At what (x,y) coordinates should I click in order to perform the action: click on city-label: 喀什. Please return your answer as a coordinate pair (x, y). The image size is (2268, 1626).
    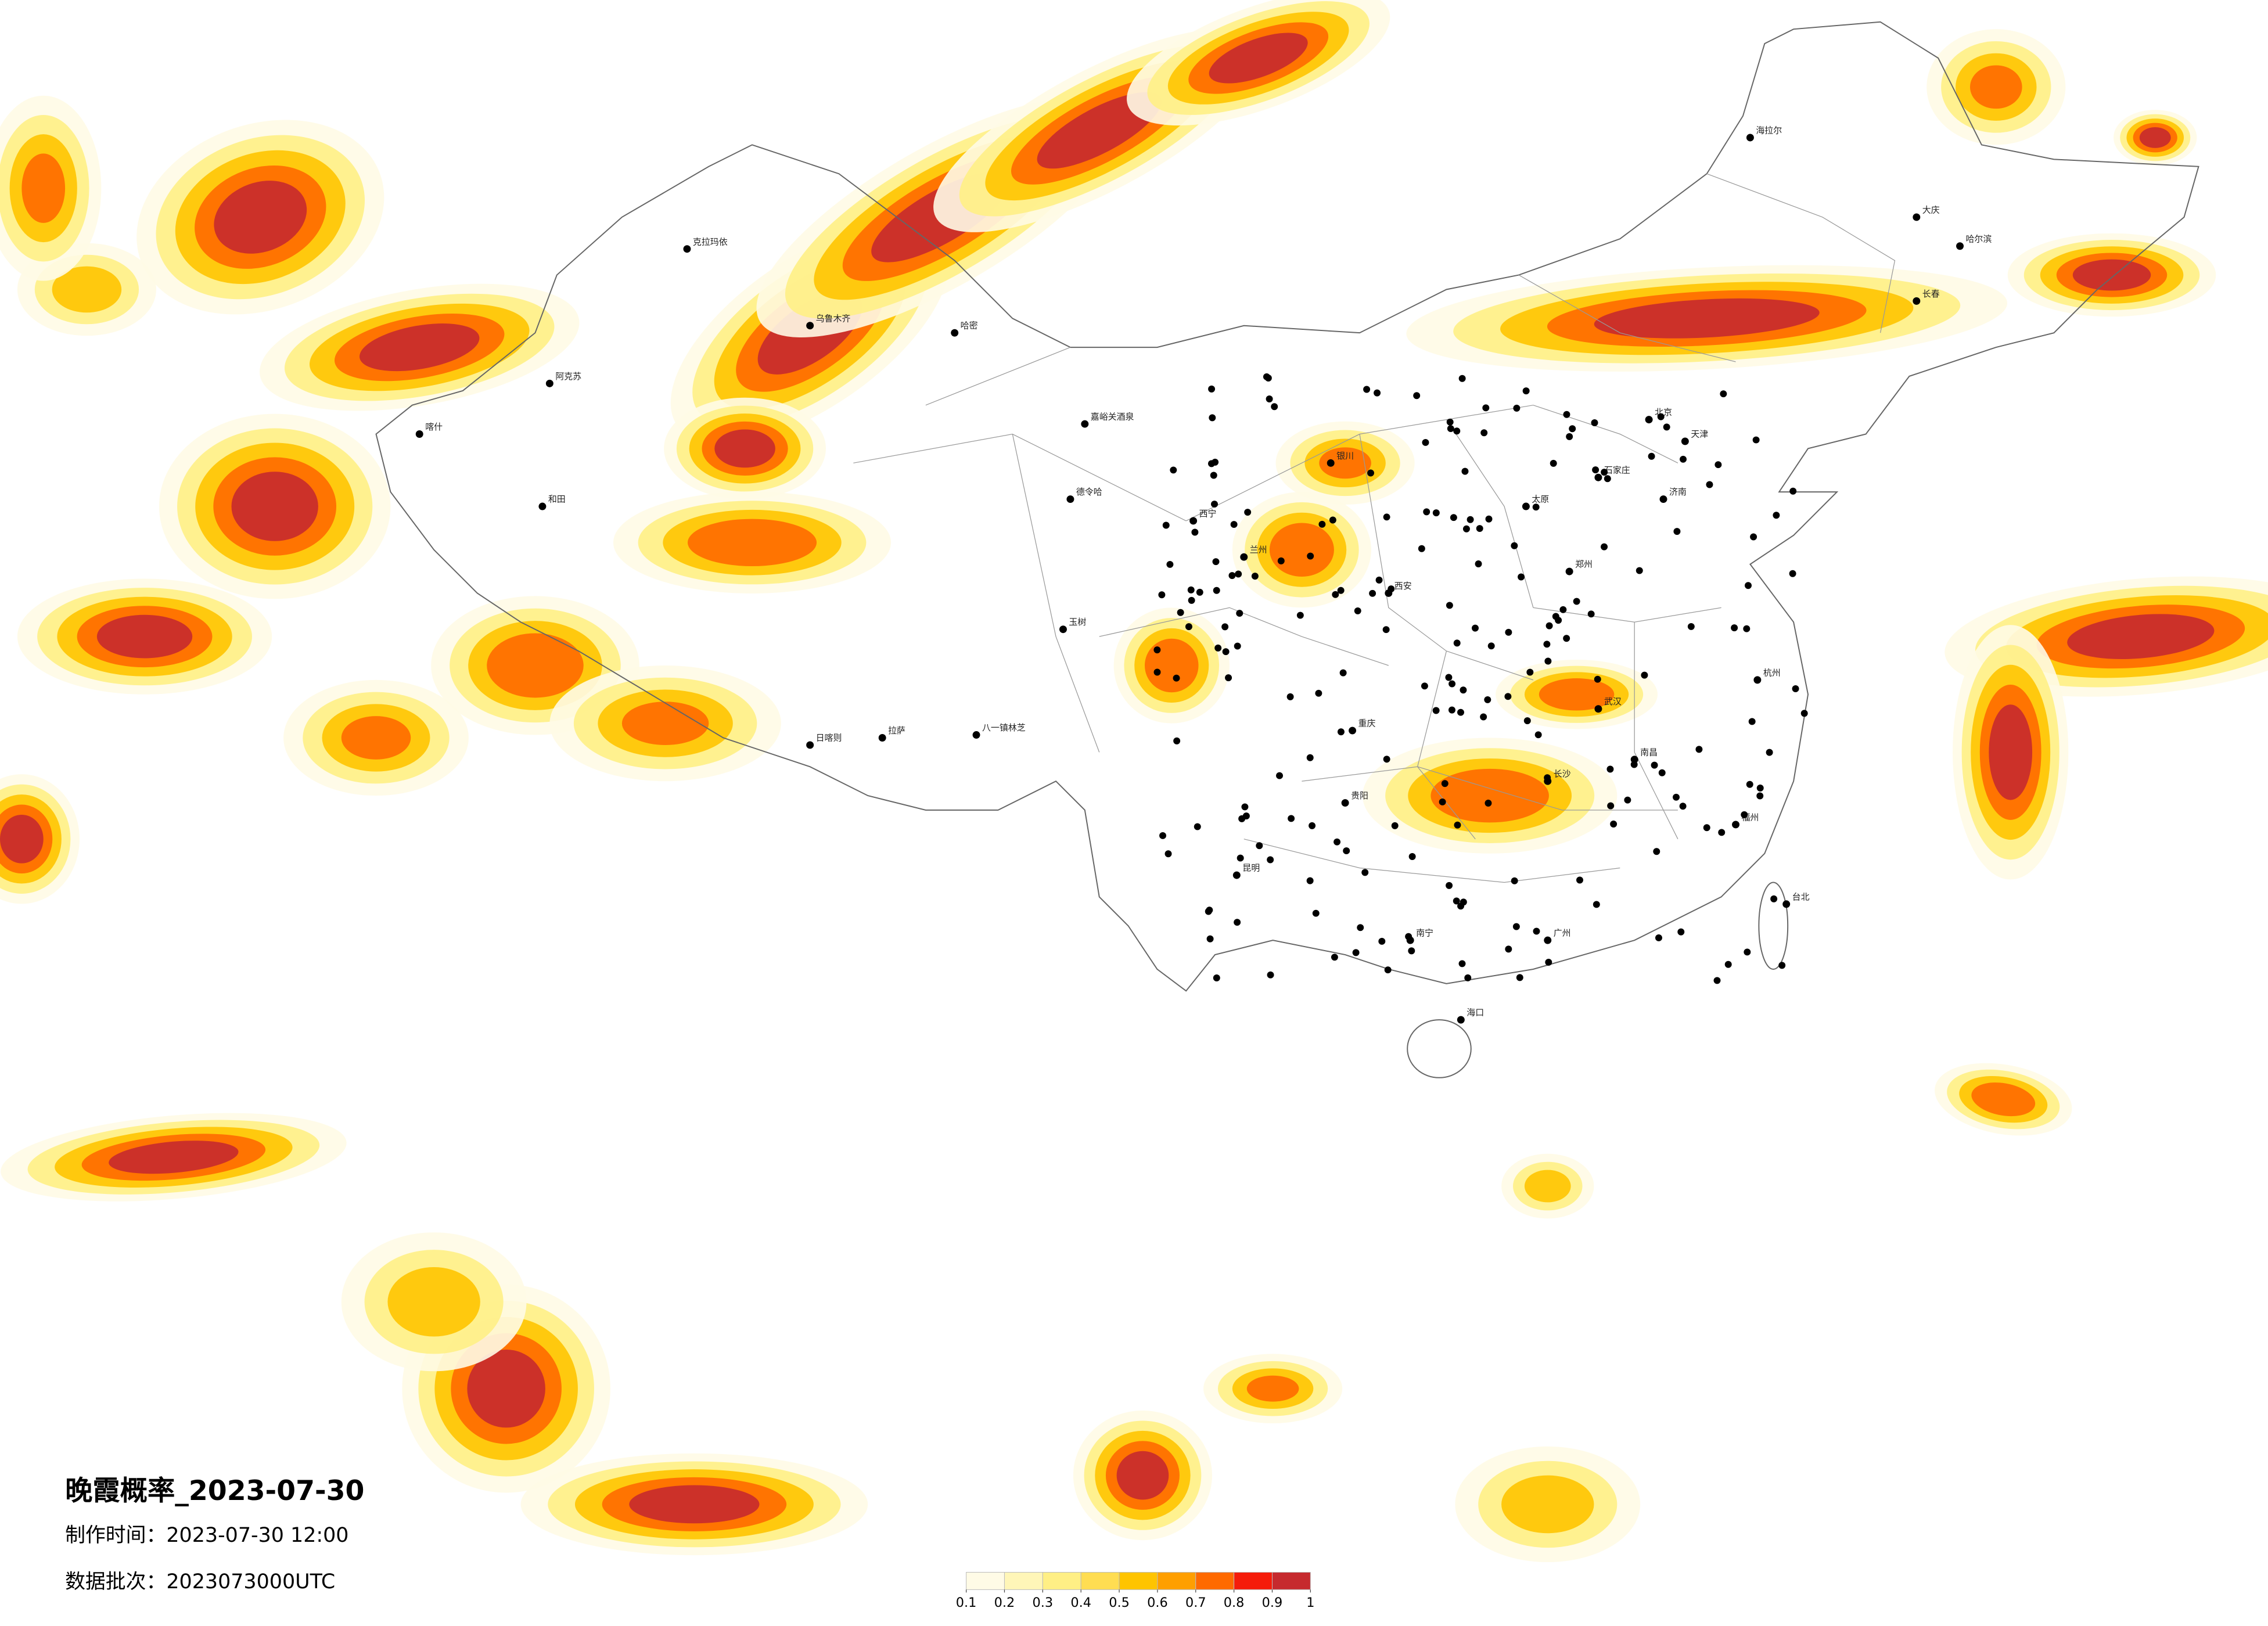
    Looking at the image, I should click on (434, 427).